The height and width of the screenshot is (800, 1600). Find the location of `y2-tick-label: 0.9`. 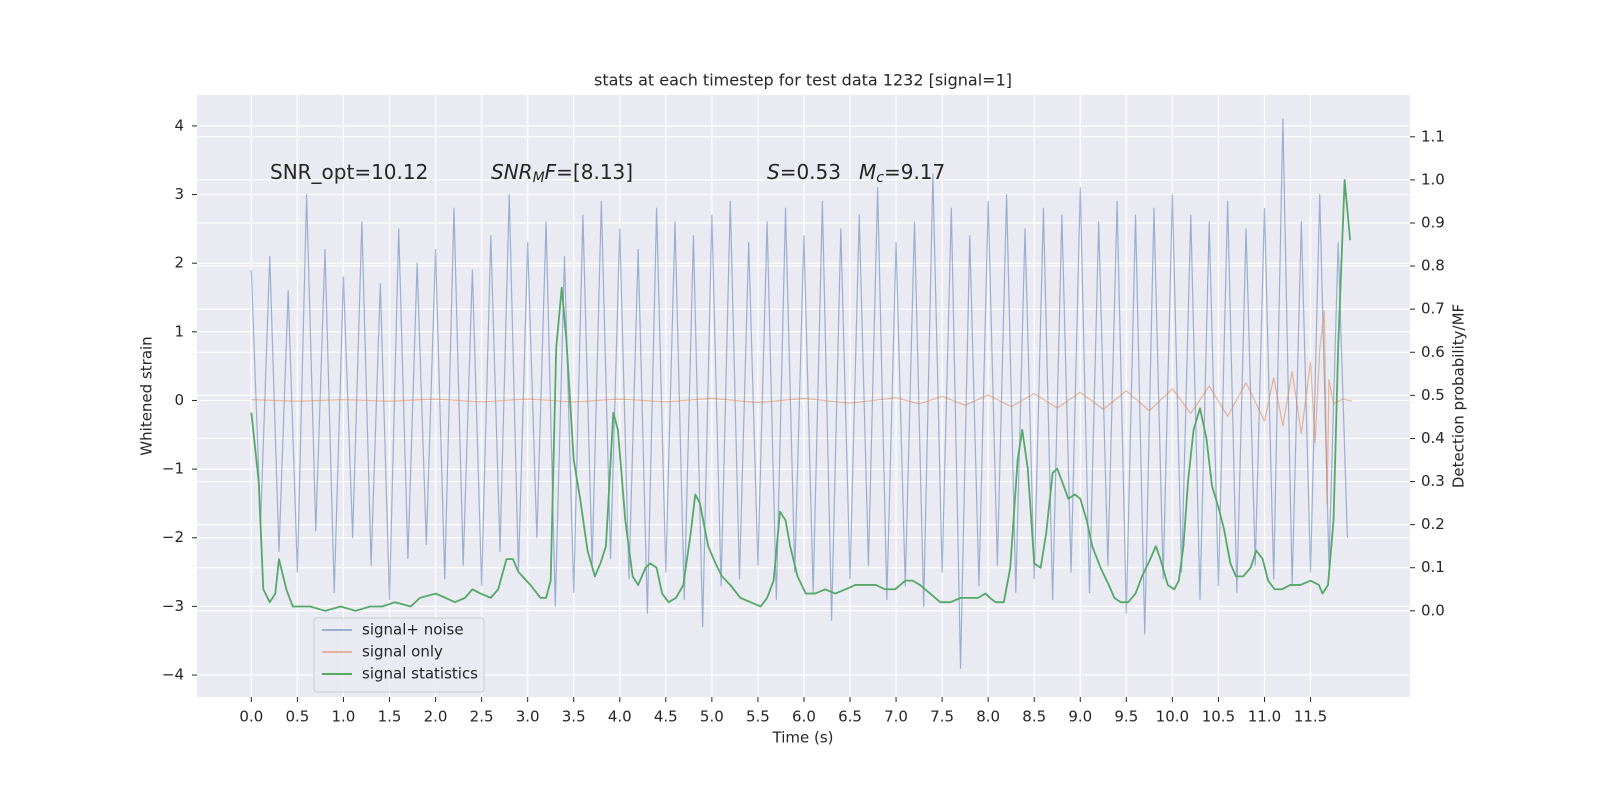

y2-tick-label: 0.9 is located at coordinates (1433, 222).